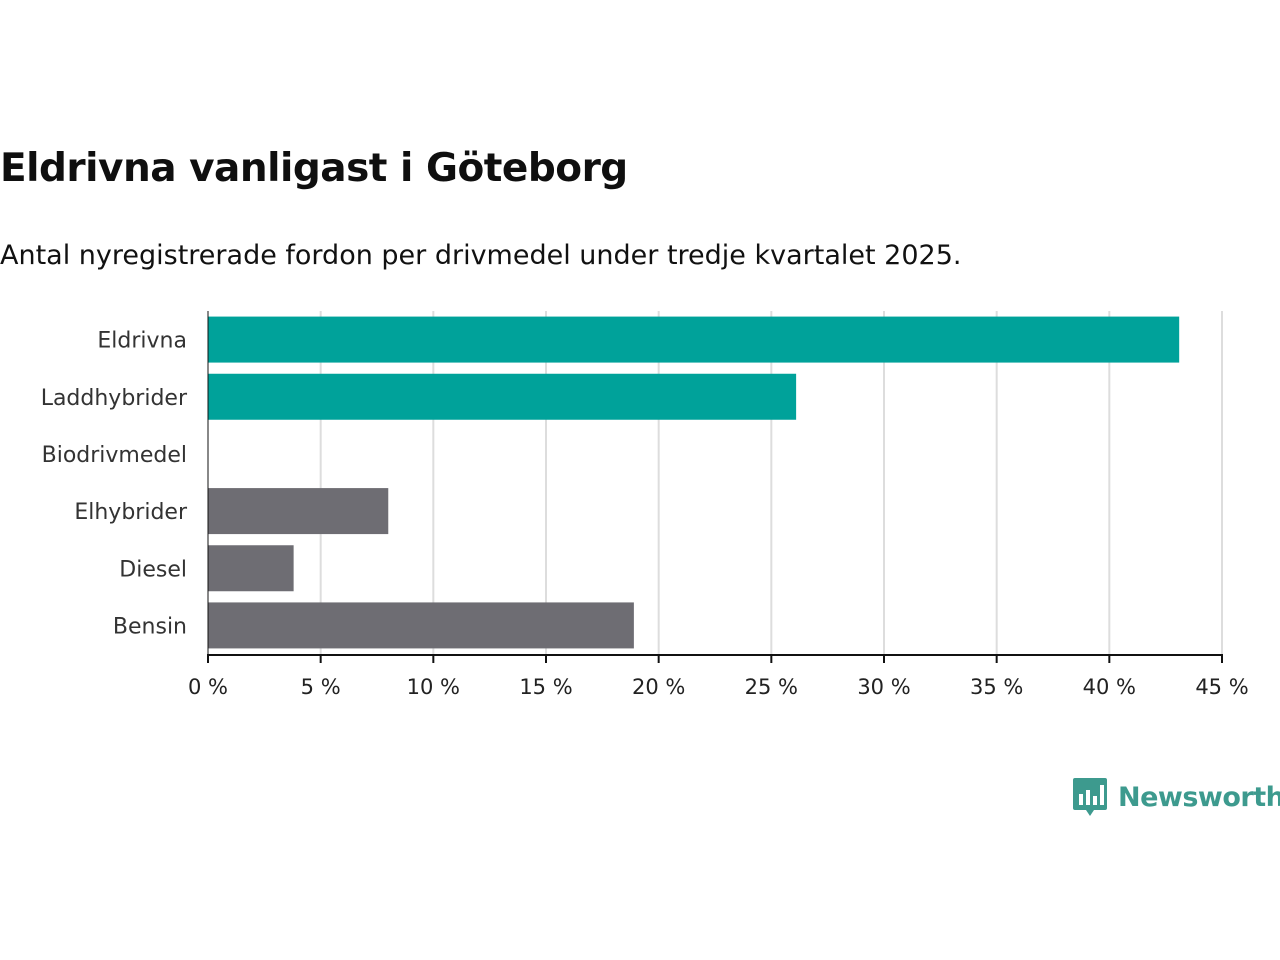 This screenshot has width=1280, height=960. I want to click on x-tick-label: 30 %, so click(883, 687).